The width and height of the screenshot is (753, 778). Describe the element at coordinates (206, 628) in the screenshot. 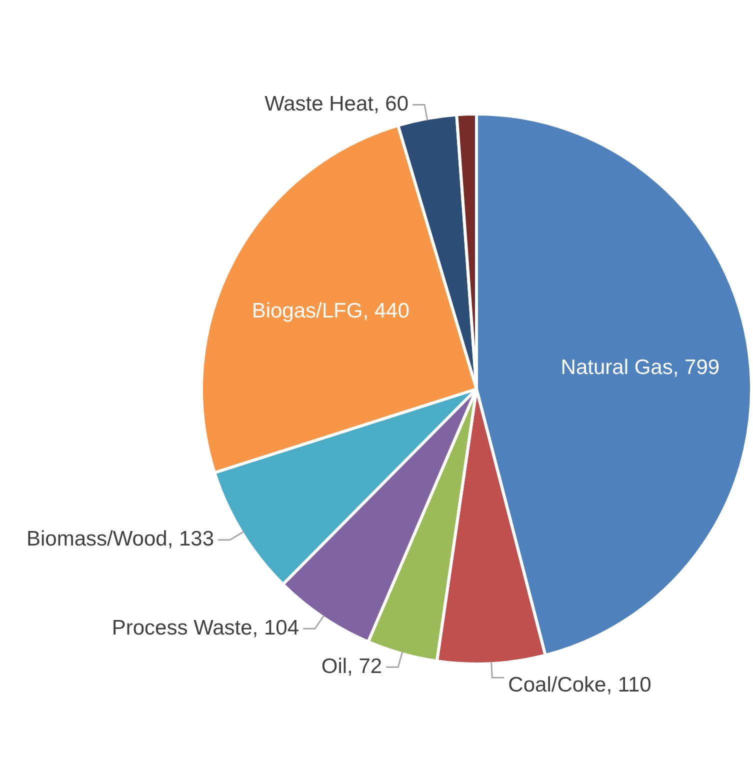

I see `slice-label: Process Waste, 104` at that location.